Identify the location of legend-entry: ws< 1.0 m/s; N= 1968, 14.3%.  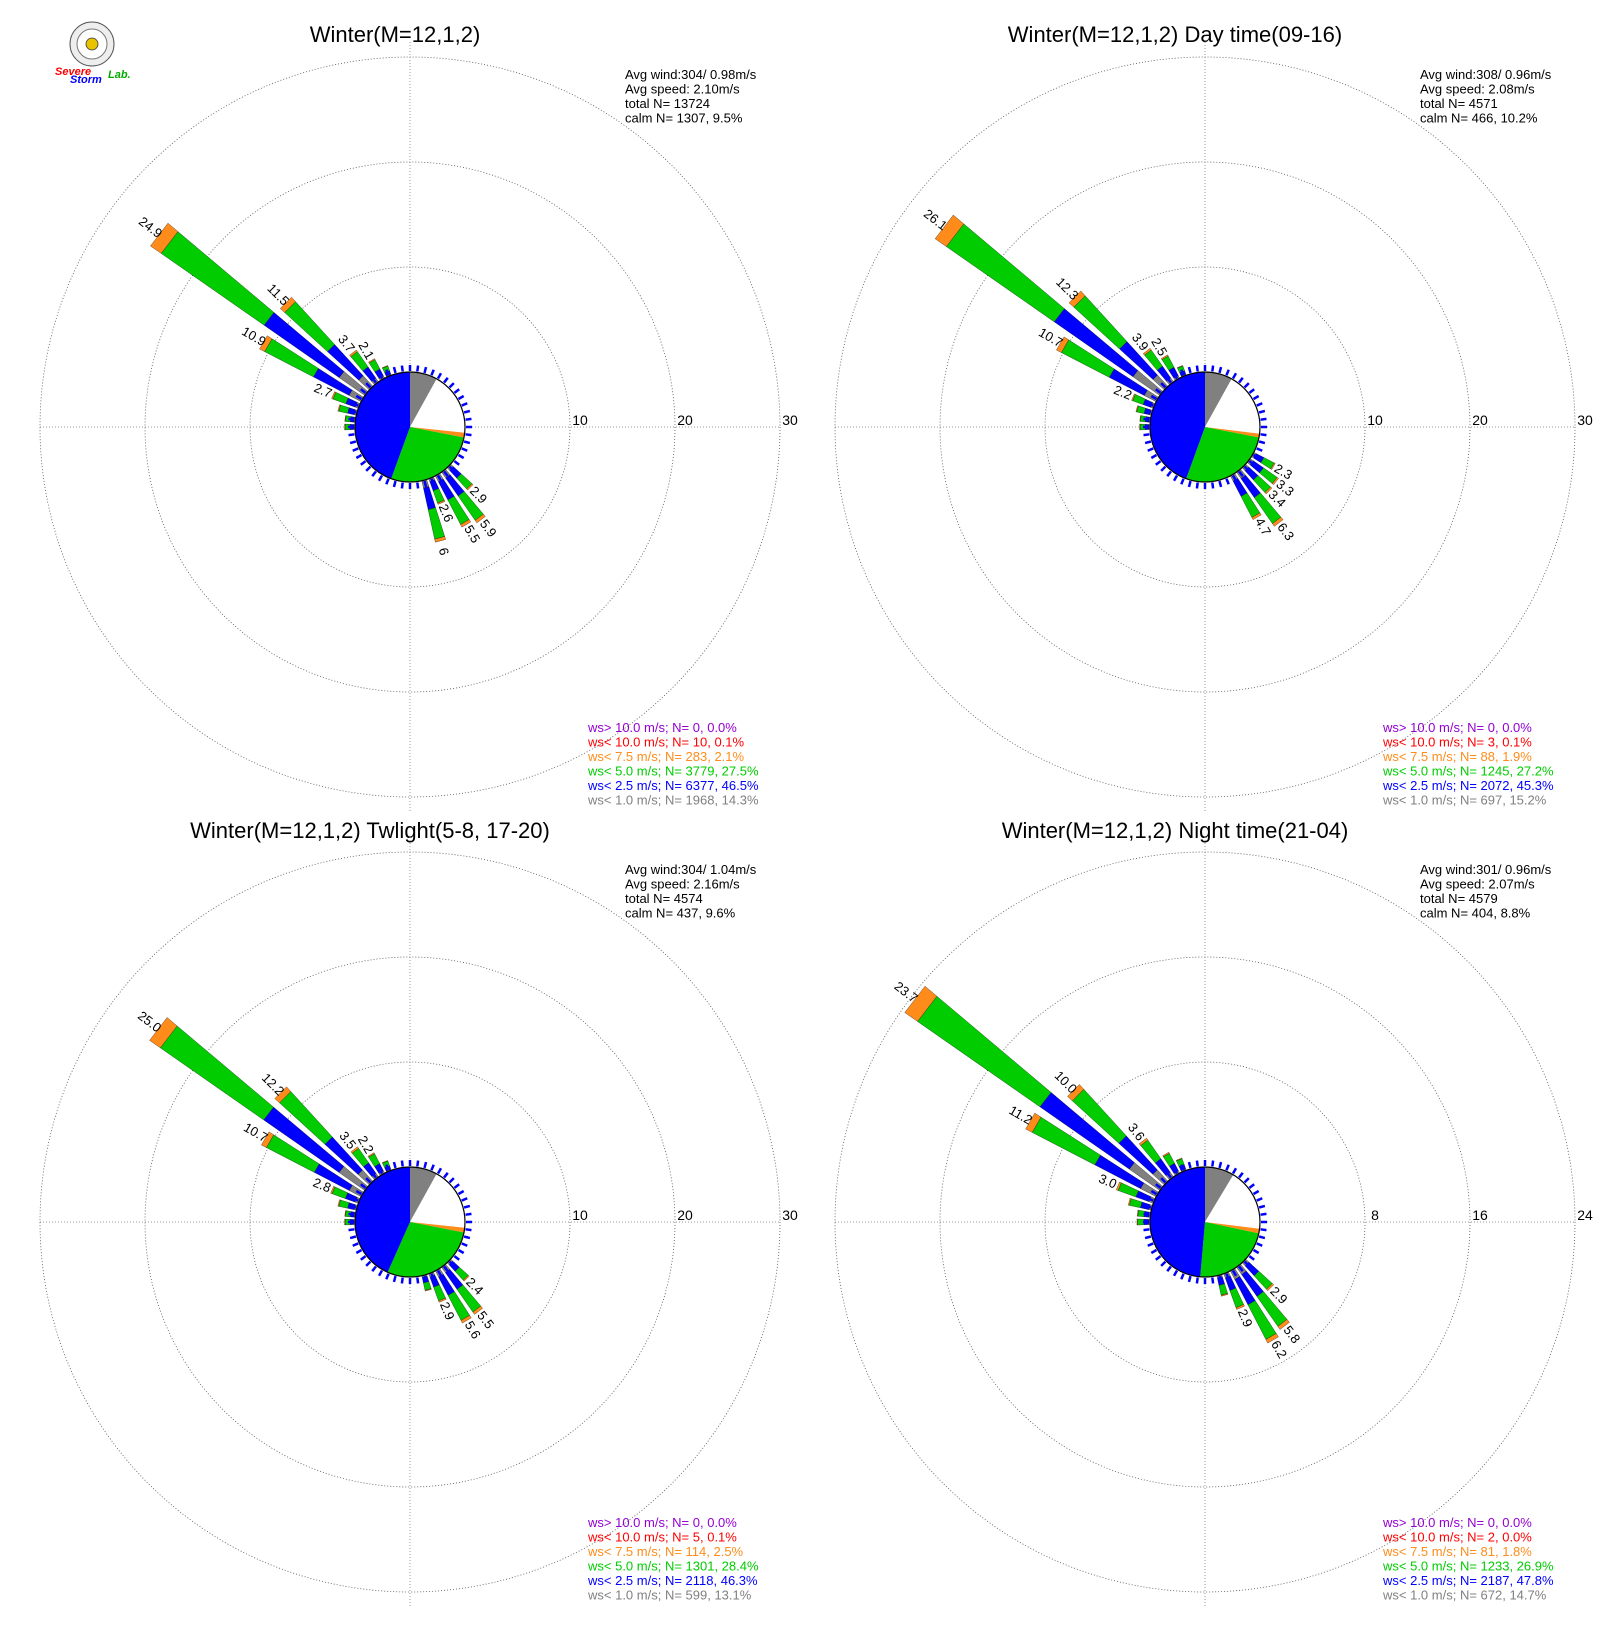
(673, 800).